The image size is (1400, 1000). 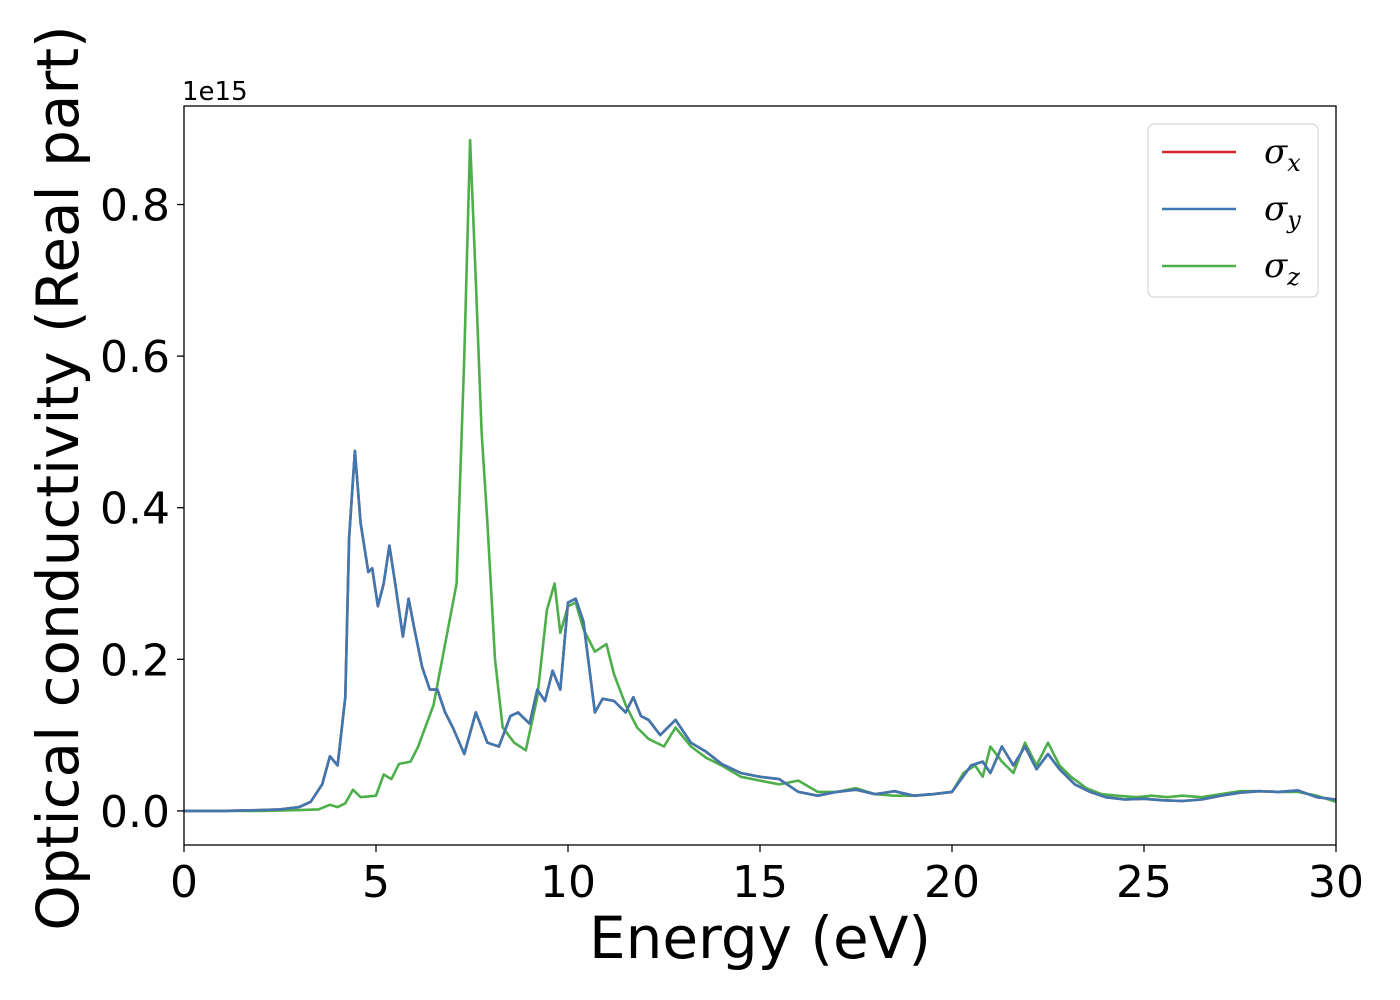 What do you see at coordinates (1282, 268) in the screenshot?
I see `legend-label-z: σz` at bounding box center [1282, 268].